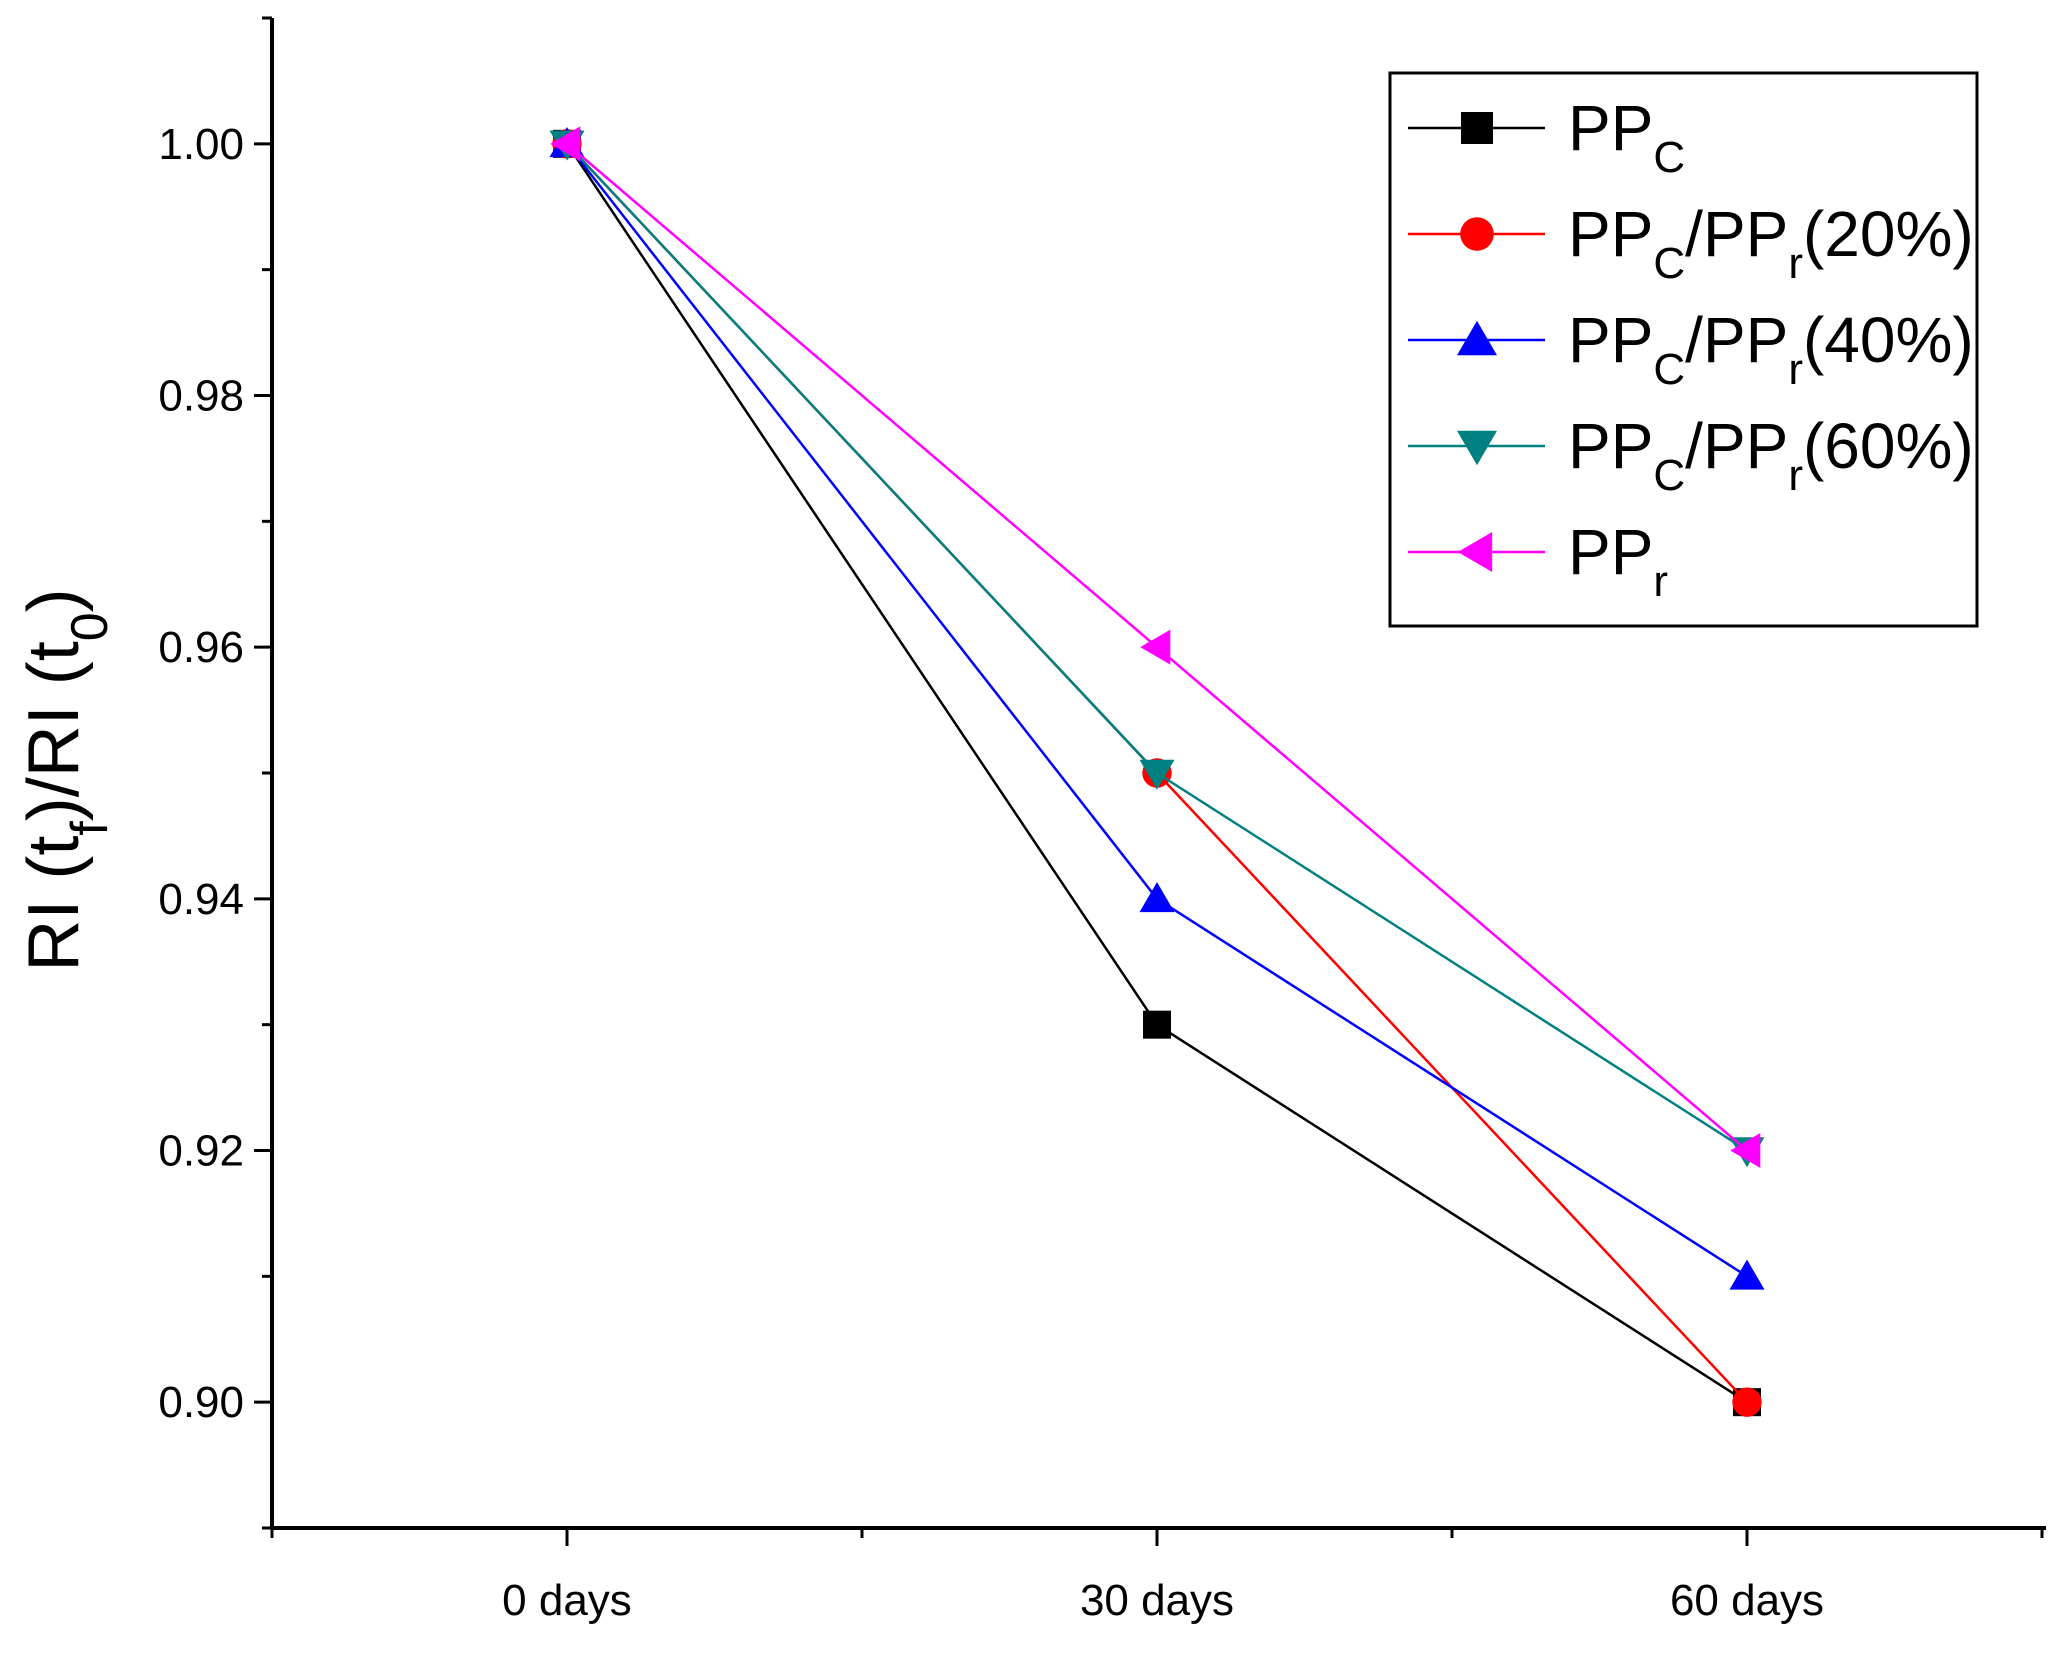  I want to click on x-tick-label: 0 days, so click(567, 1600).